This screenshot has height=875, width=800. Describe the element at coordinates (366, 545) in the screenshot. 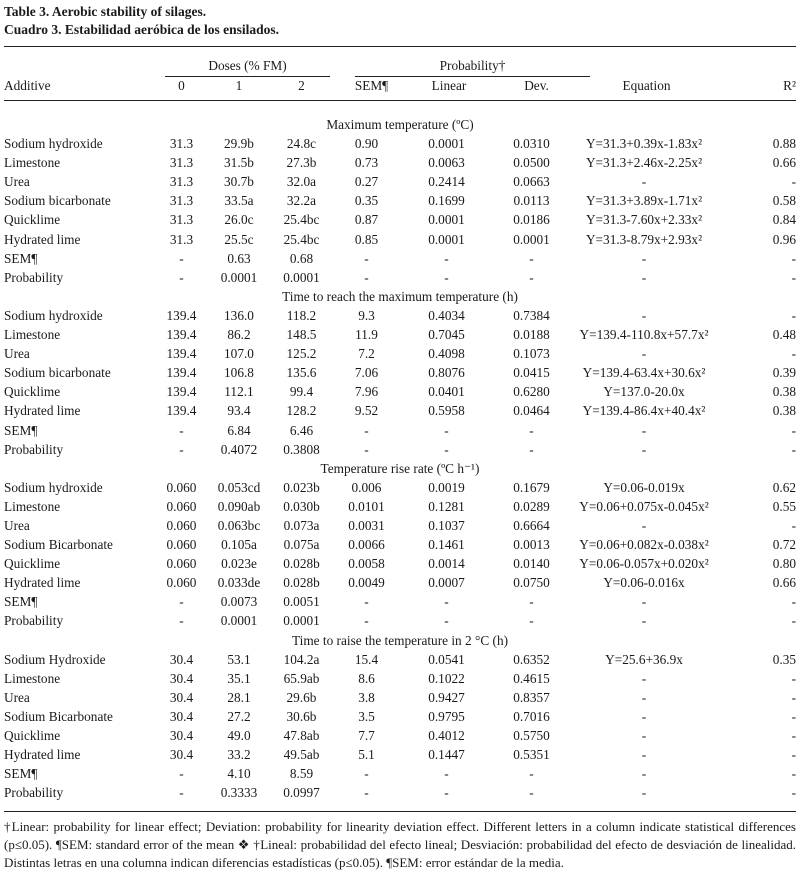

I see `cell-sem: 0.0066` at that location.